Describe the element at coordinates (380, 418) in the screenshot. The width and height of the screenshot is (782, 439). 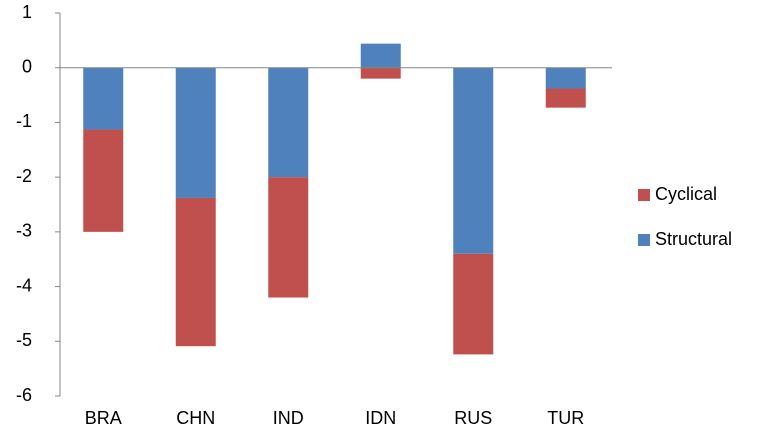
I see `x-tick-label: IDN` at that location.